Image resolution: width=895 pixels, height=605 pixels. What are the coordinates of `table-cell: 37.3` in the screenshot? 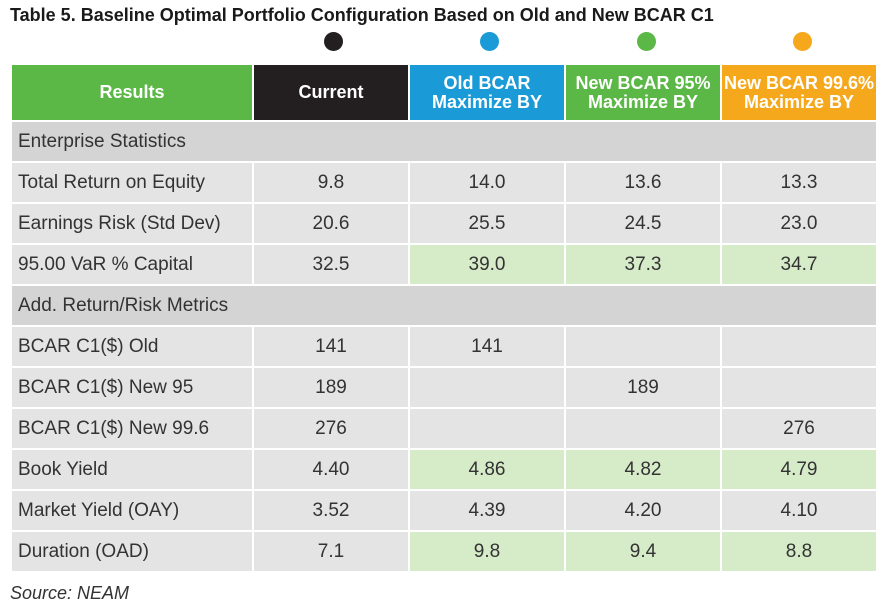 It's located at (643, 264).